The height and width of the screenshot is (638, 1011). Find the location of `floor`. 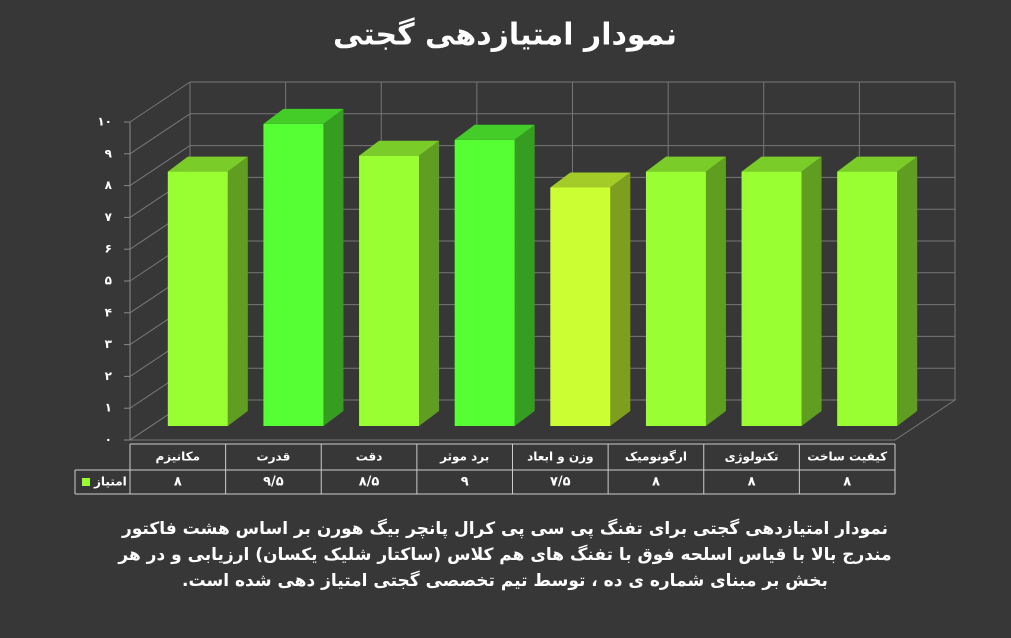

floor is located at coordinates (542, 420).